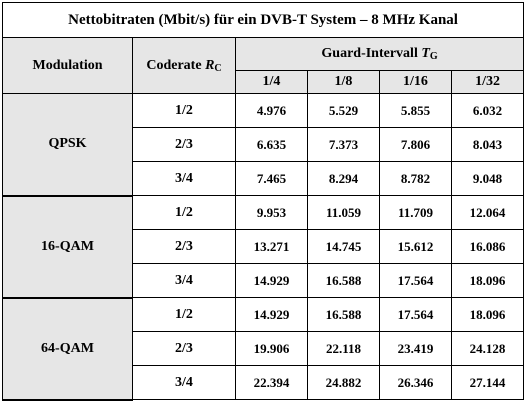  Describe the element at coordinates (487, 82) in the screenshot. I see `header-guard-value: 1/32` at that location.